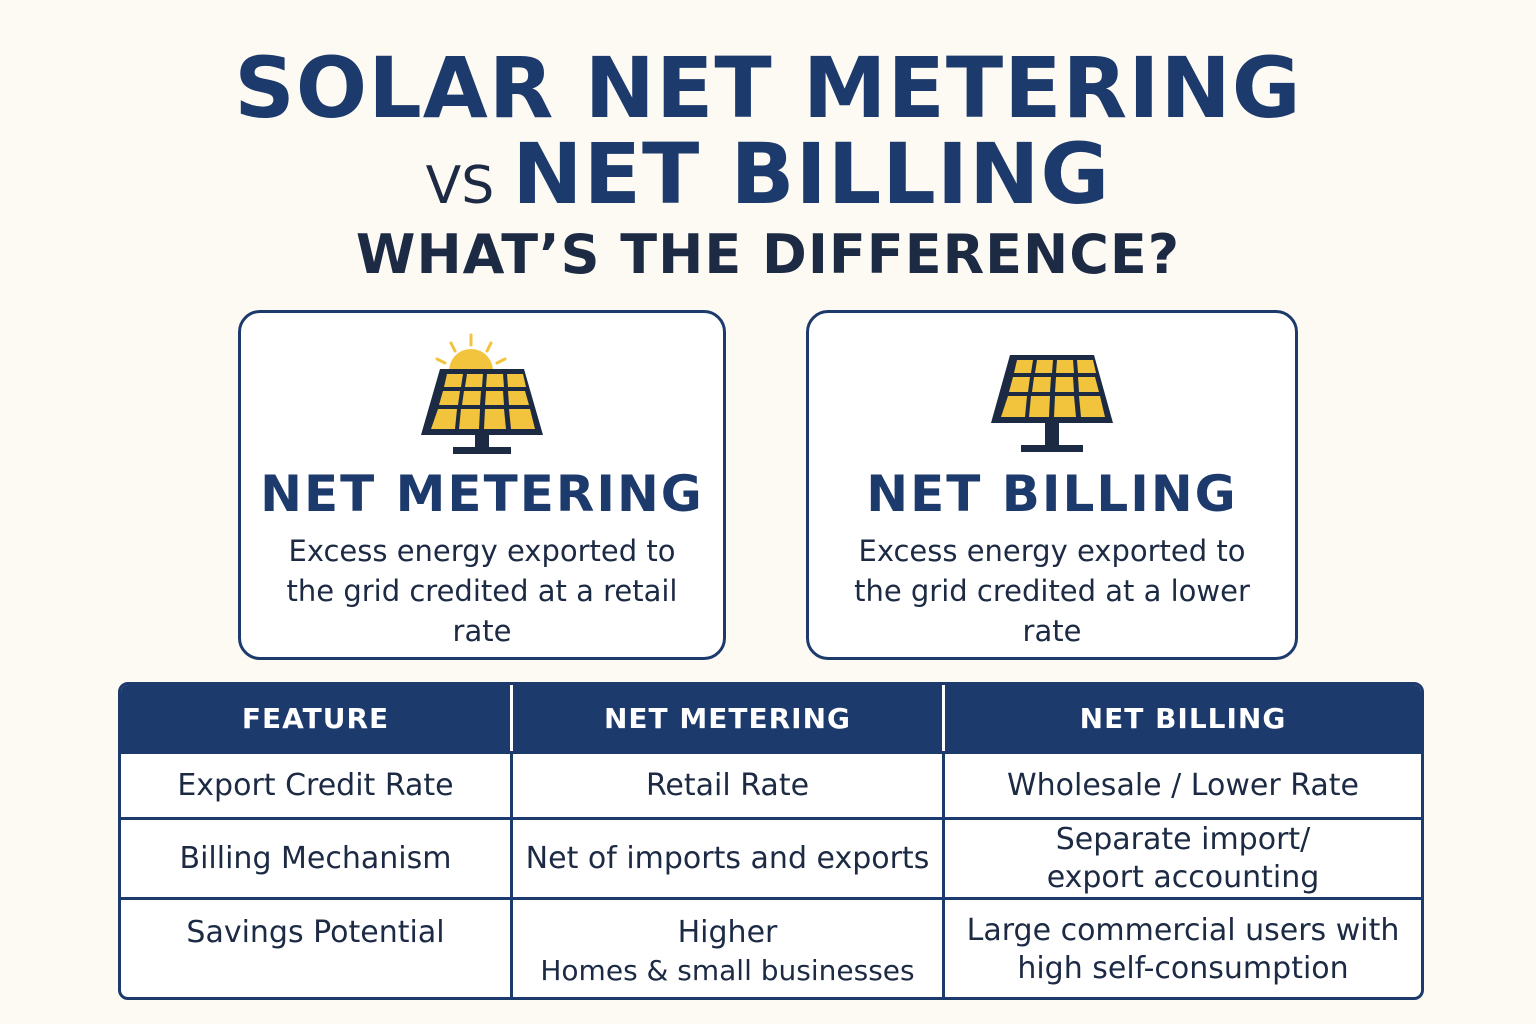 Image resolution: width=1536 pixels, height=1024 pixels. I want to click on cell-feature: Billing Mechanism, so click(315, 857).